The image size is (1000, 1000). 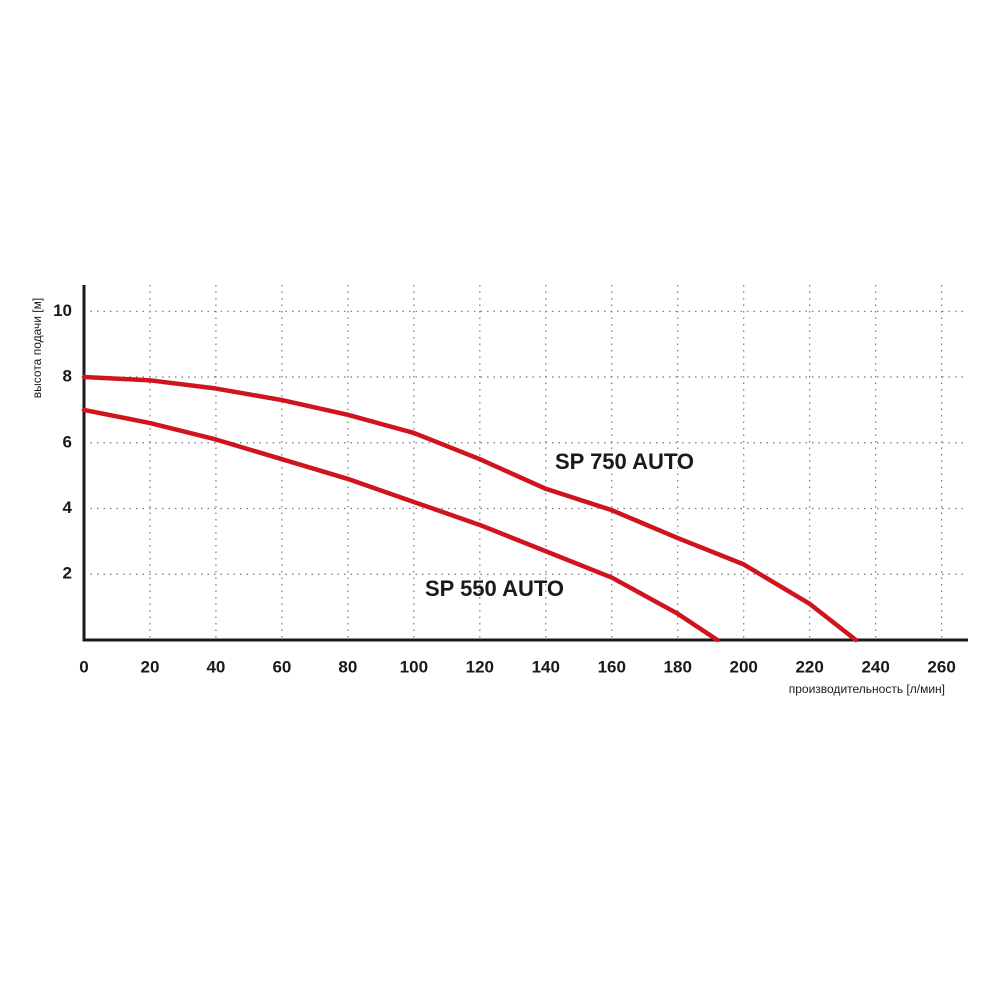 What do you see at coordinates (494, 588) in the screenshot?
I see `series-label: SP 550 AUTO` at bounding box center [494, 588].